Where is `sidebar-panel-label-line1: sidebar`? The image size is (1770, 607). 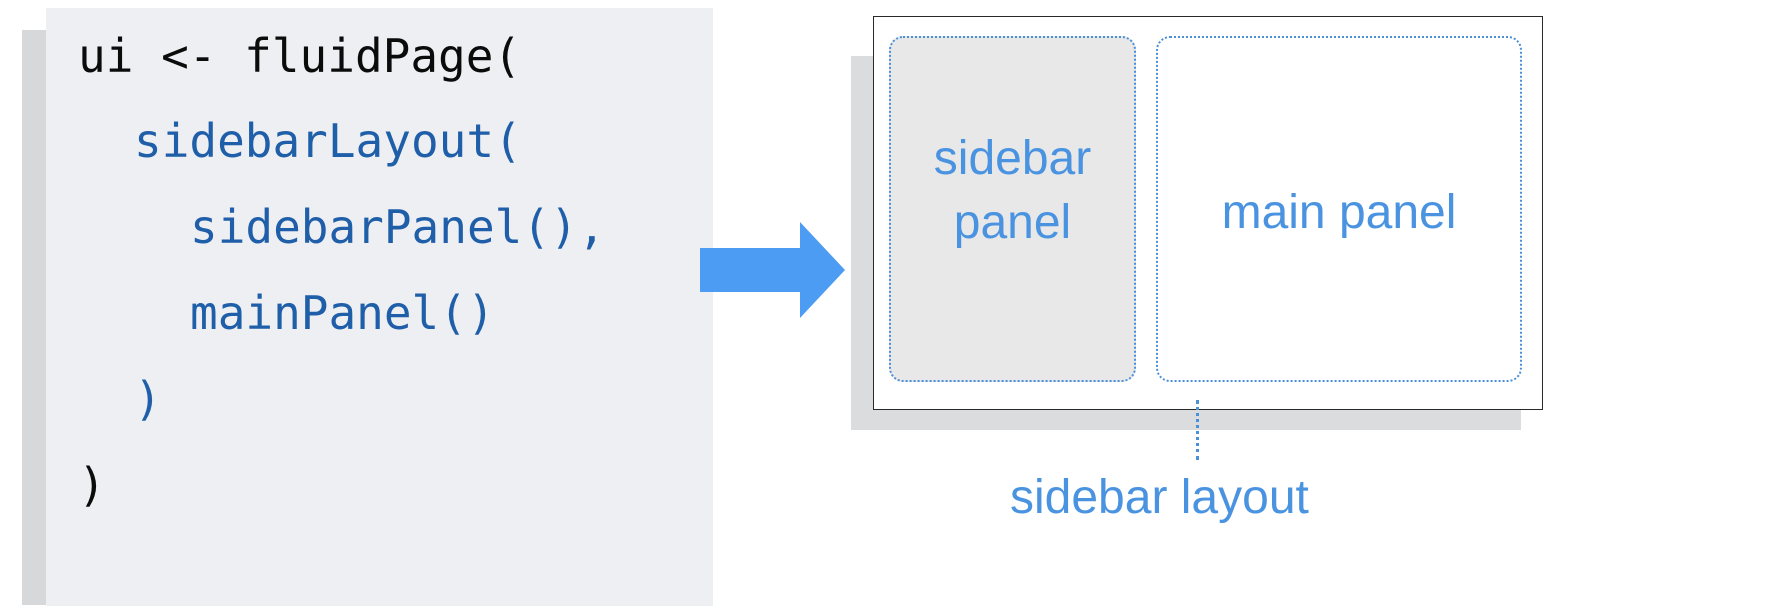 sidebar-panel-label-line1: sidebar is located at coordinates (1012, 159).